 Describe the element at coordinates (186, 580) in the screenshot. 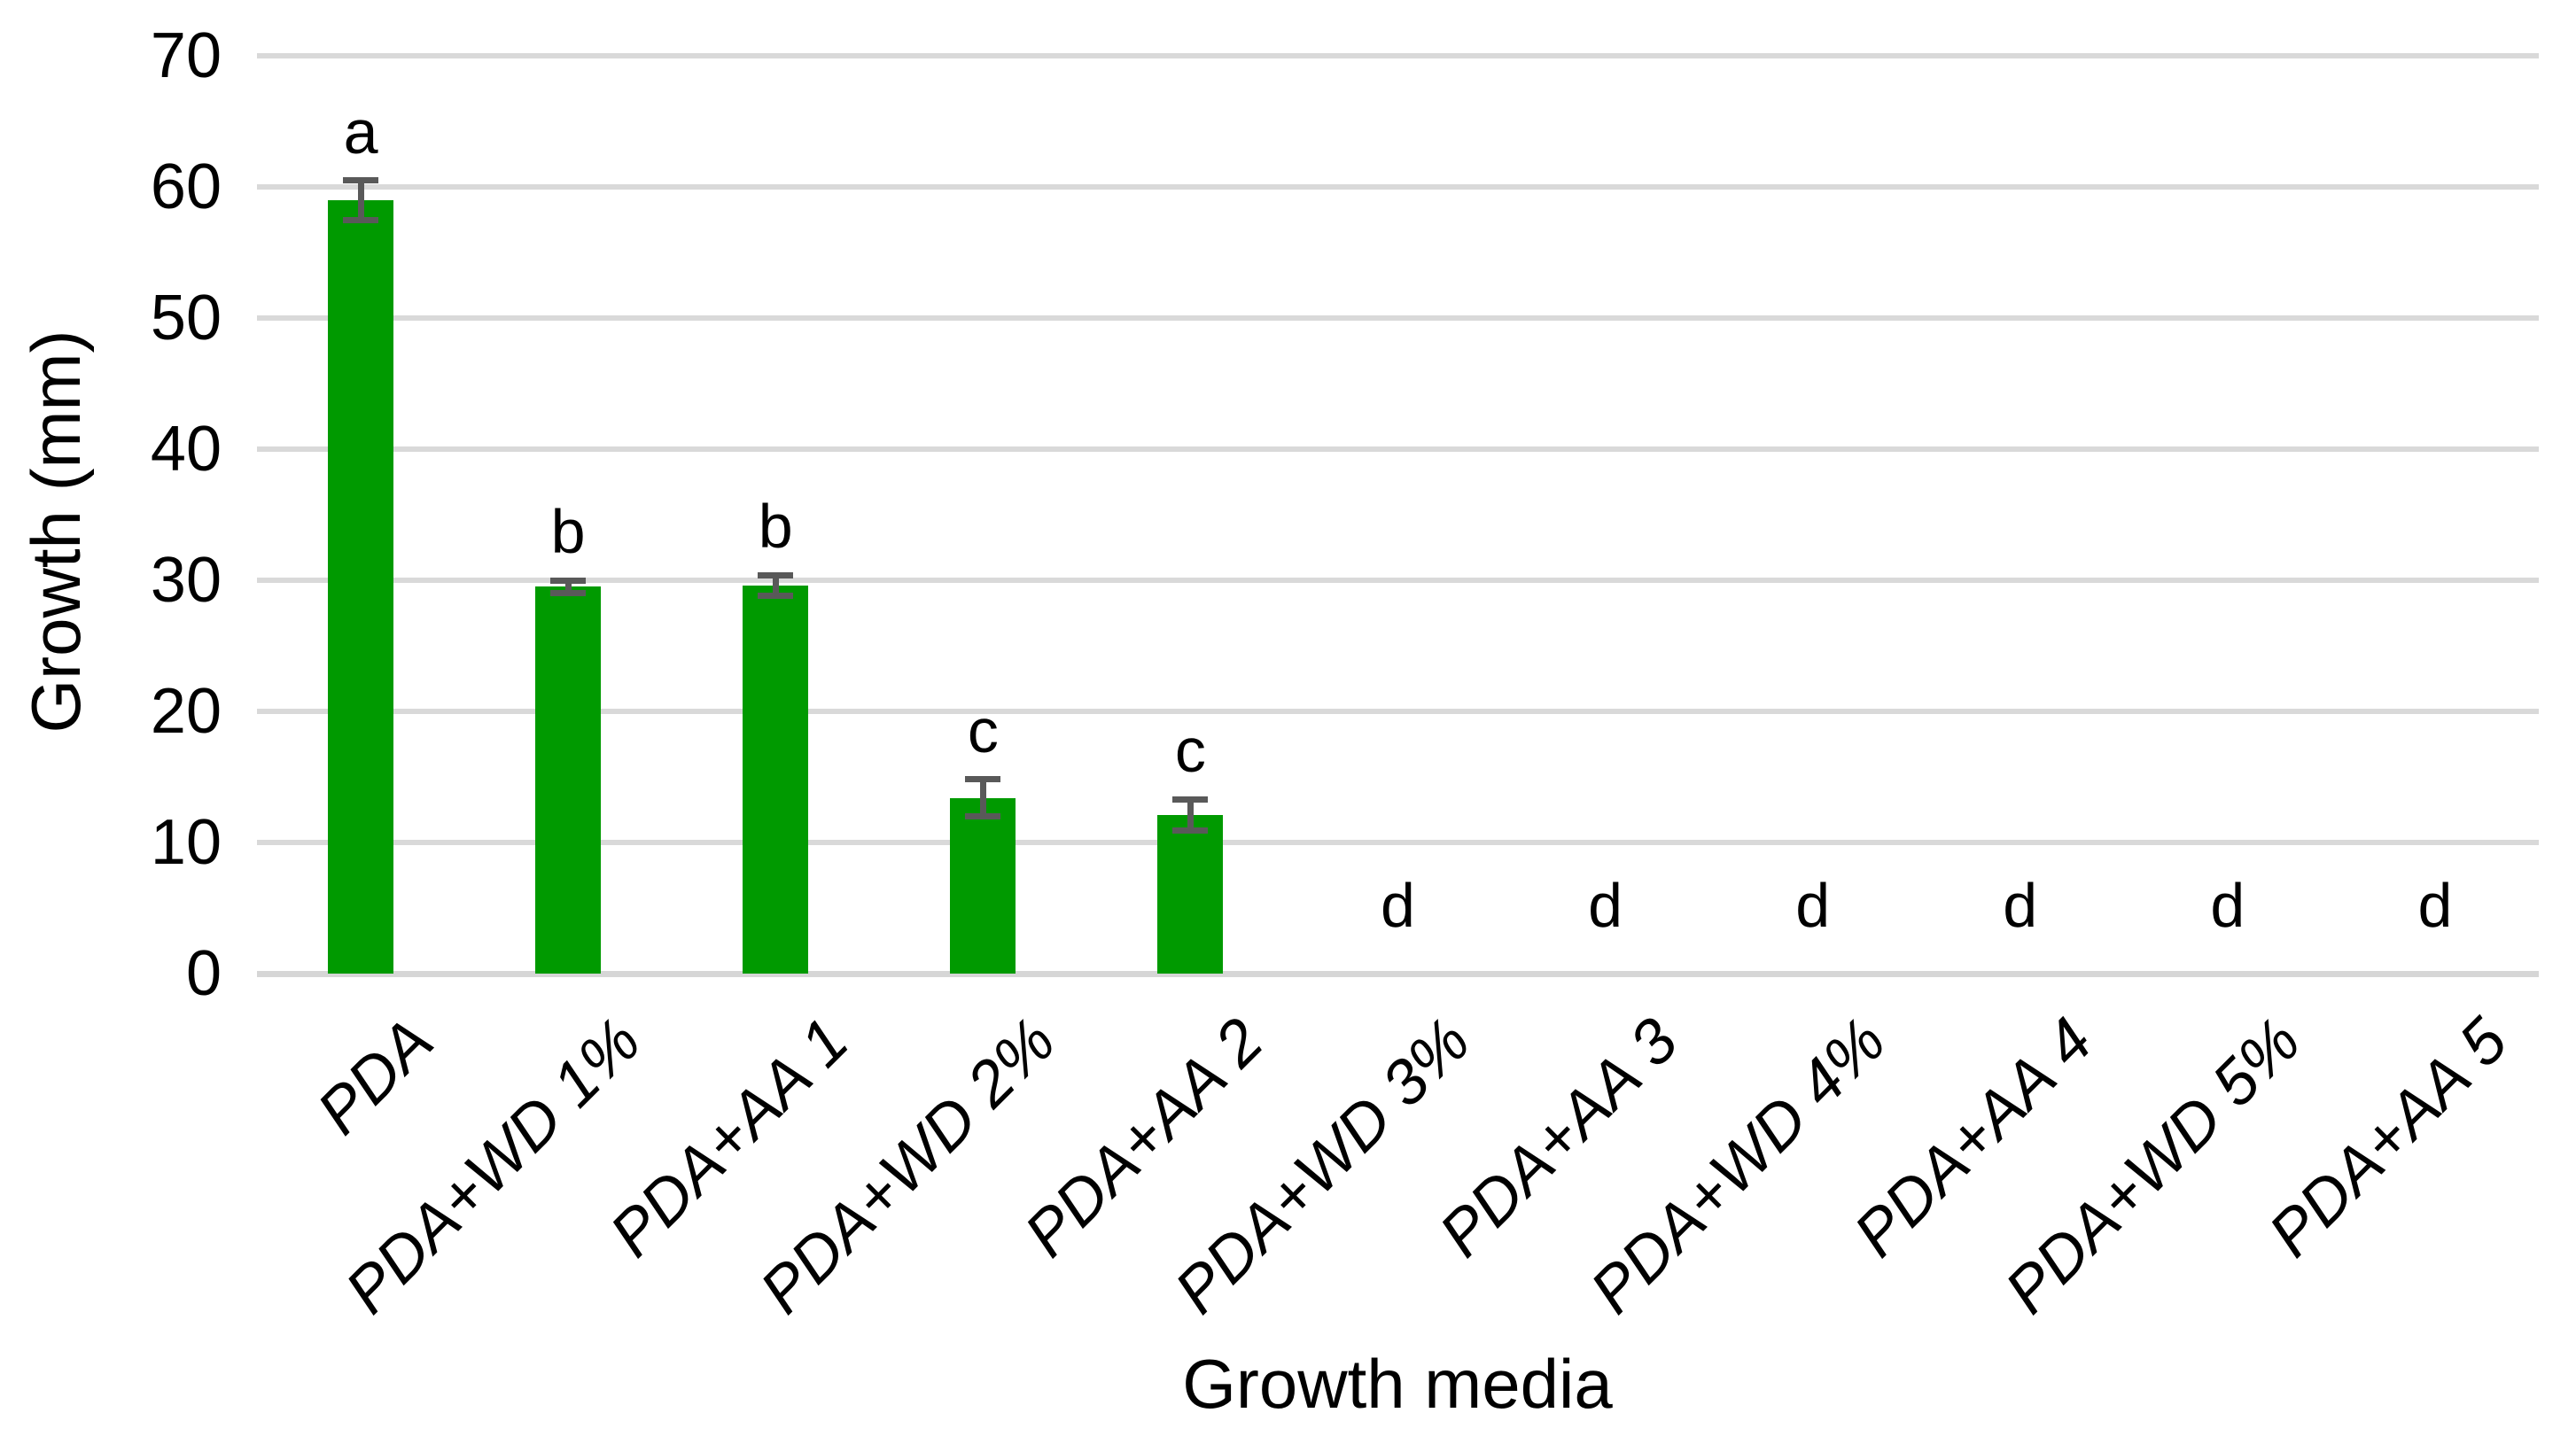

I see `y-tick-label: 30` at that location.